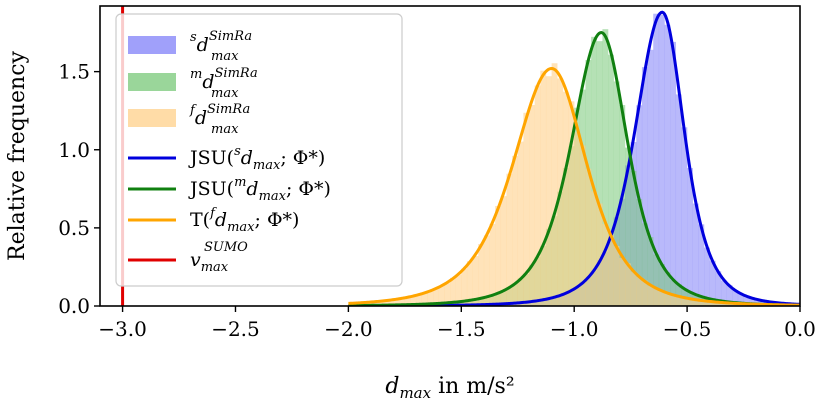 The width and height of the screenshot is (830, 404). I want to click on y-tick-label: 0.5, so click(74, 228).